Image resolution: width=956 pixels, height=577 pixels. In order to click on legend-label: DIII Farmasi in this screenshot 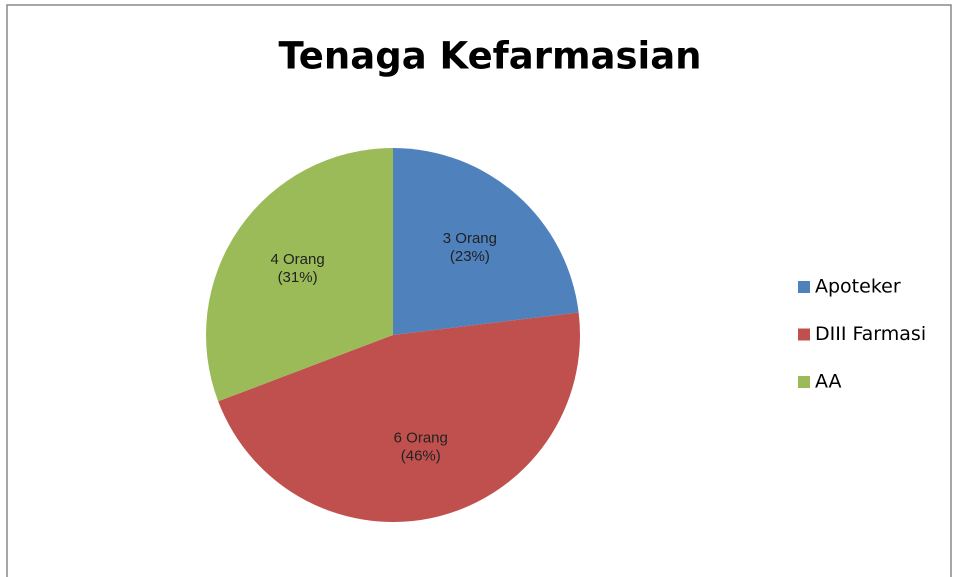, I will do `click(870, 334)`.